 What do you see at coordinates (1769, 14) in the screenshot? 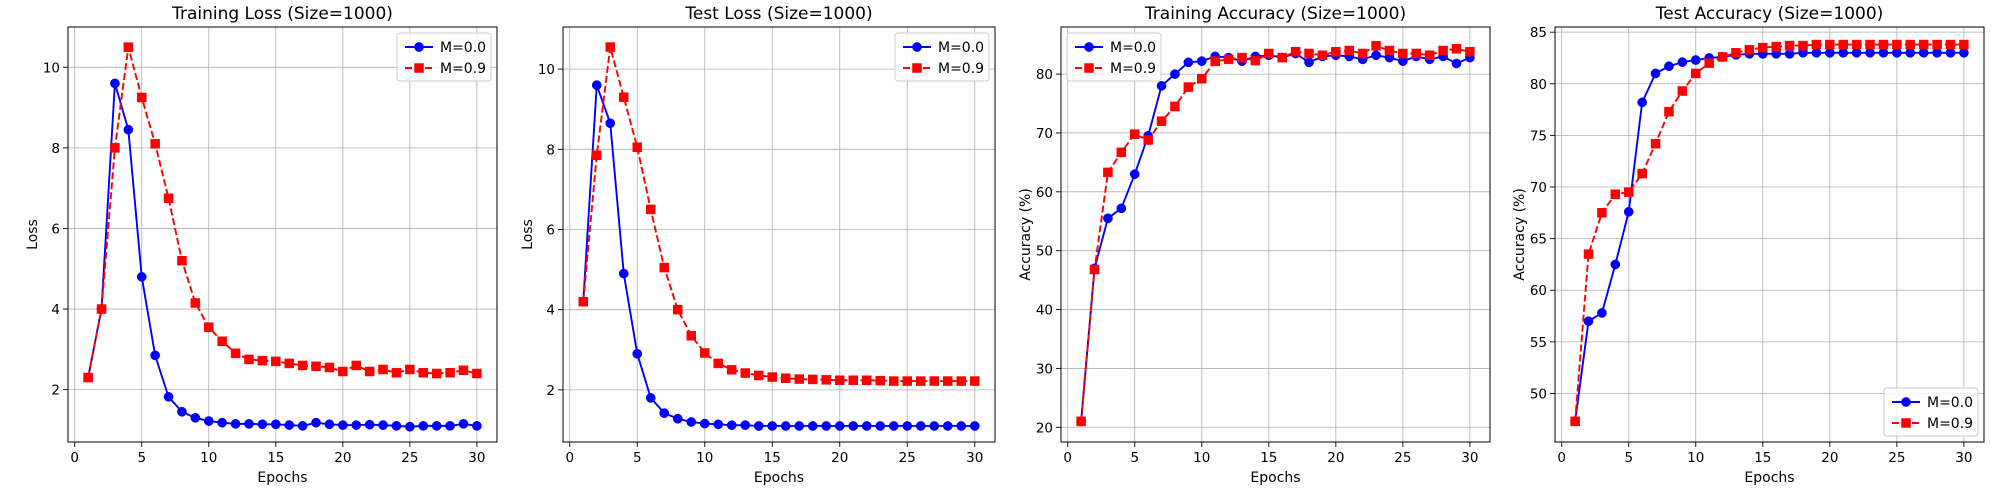
I see `chart-title: Test Accuracy (Size=1000)` at bounding box center [1769, 14].